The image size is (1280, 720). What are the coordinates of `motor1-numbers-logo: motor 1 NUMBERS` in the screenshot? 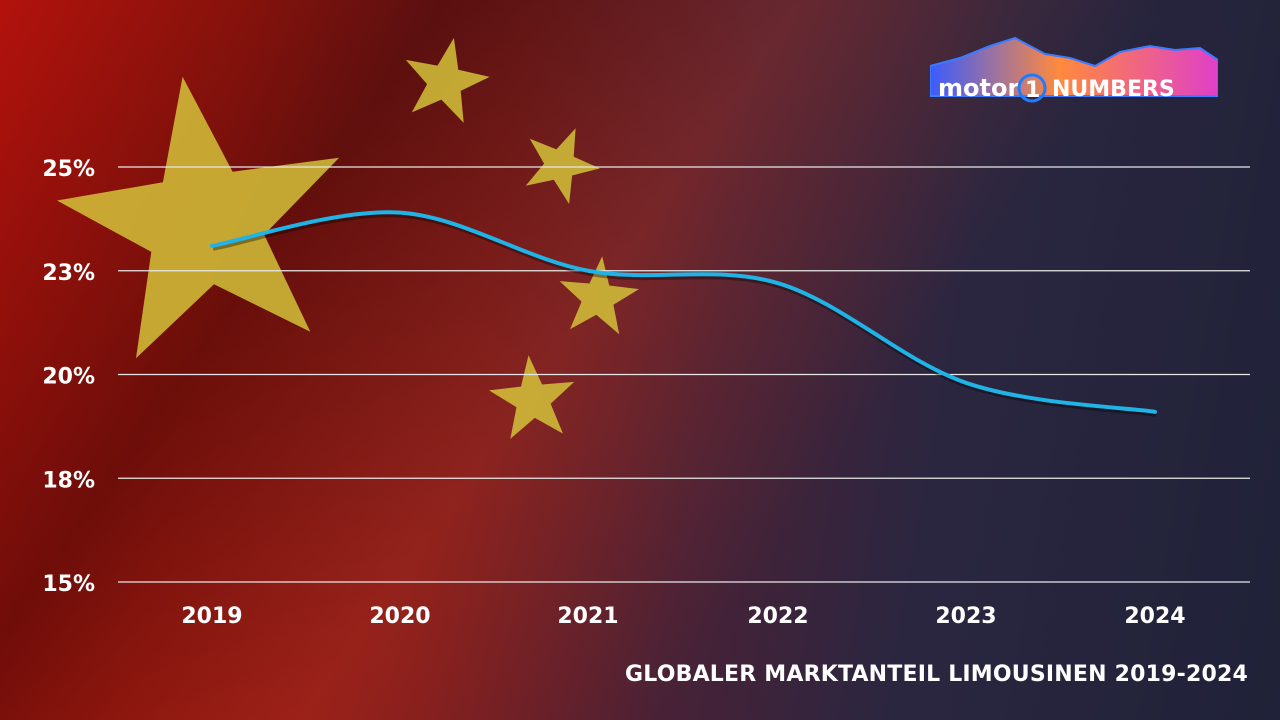 It's located at (1074, 73).